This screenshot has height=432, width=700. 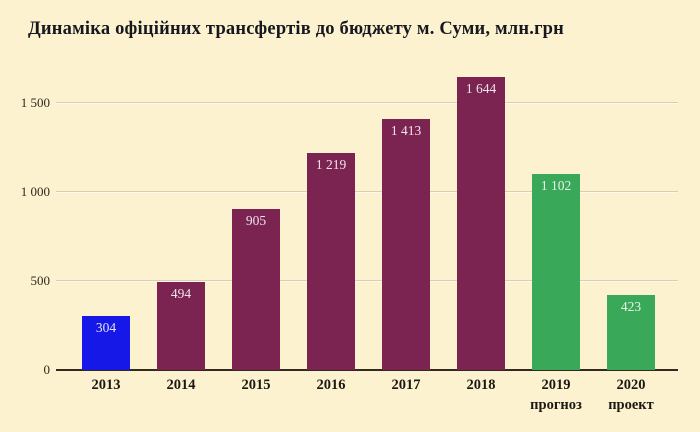 What do you see at coordinates (331, 164) in the screenshot?
I see `bar-value-label: 1 219` at bounding box center [331, 164].